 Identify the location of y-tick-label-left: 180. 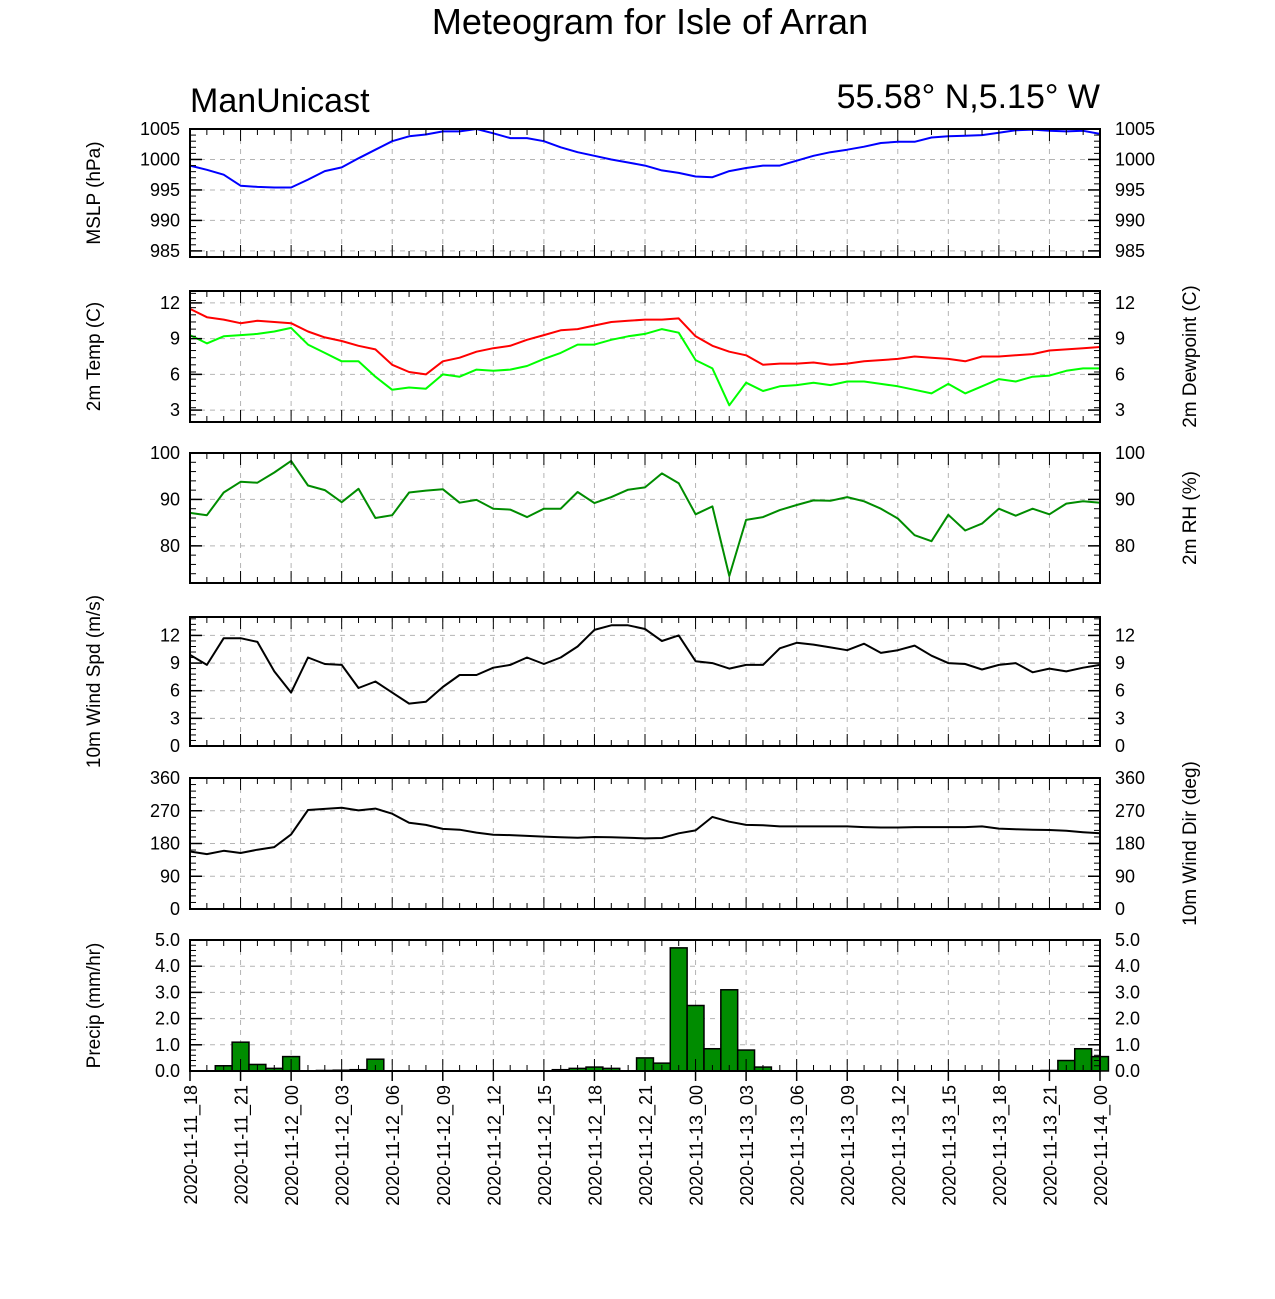
(165, 844).